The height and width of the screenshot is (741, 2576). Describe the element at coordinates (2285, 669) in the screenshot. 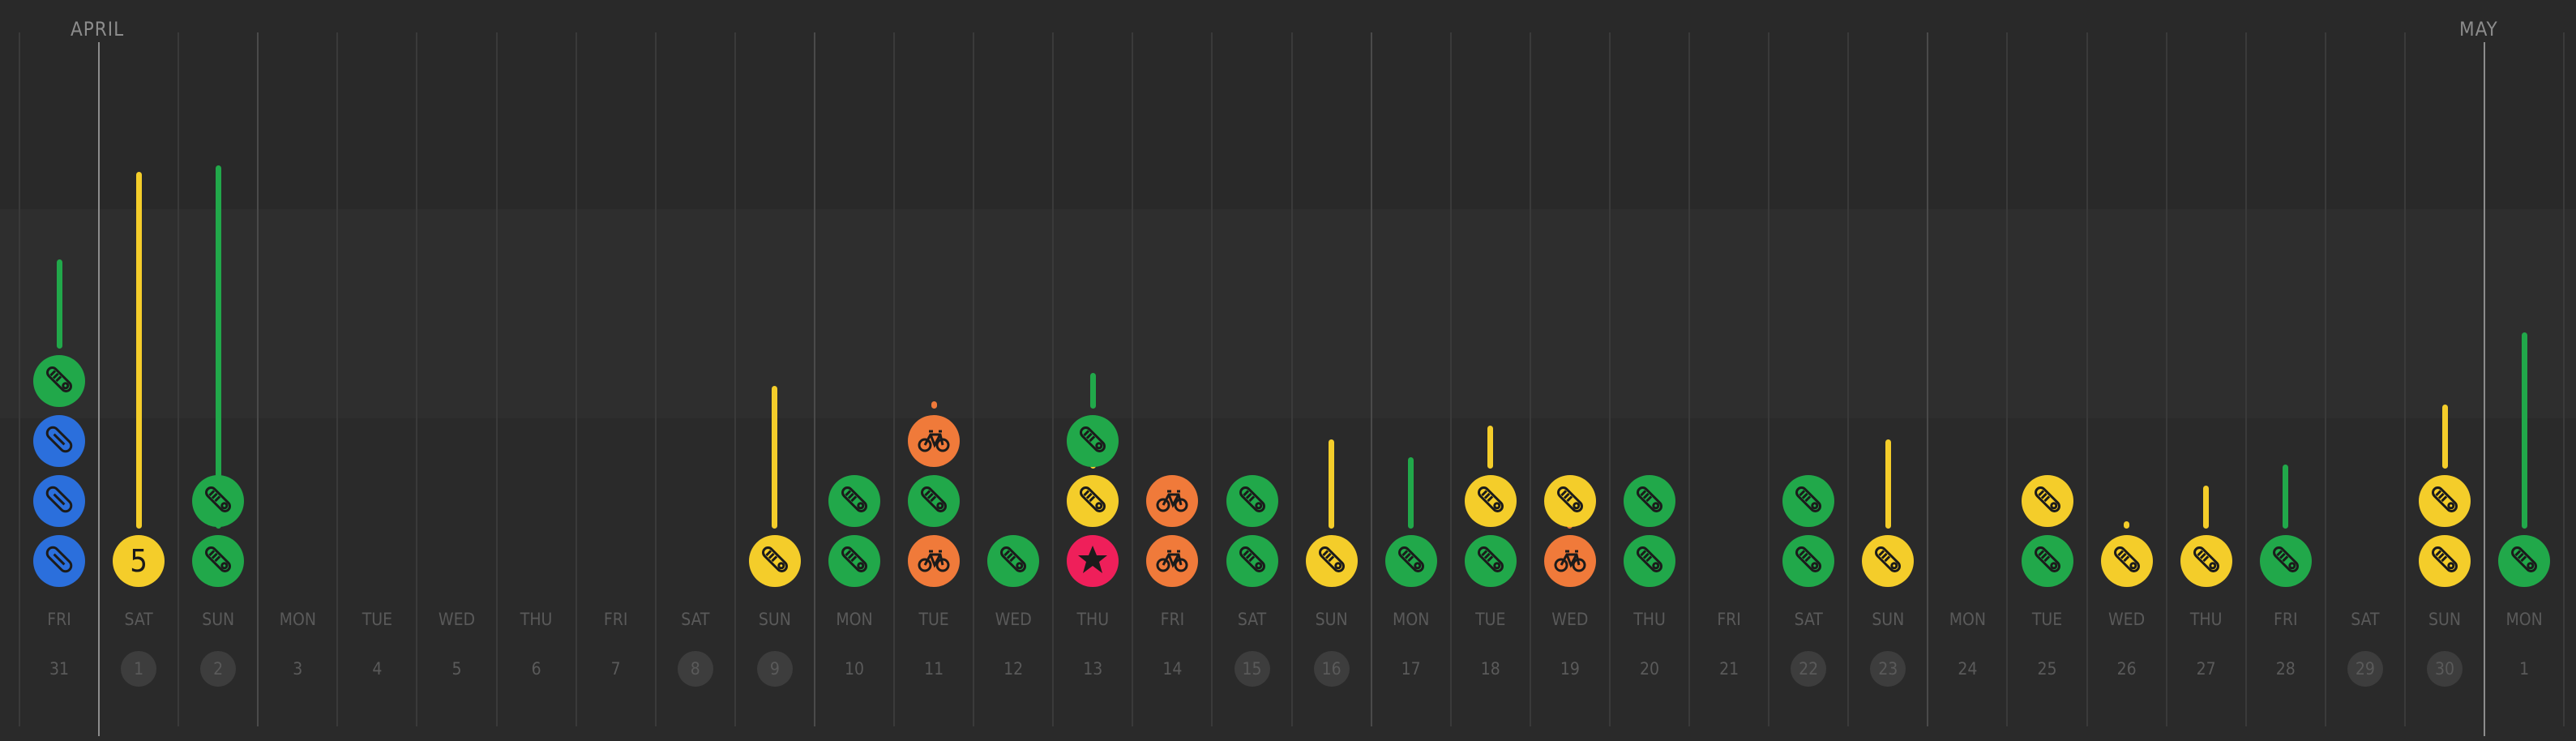

I see `day-number: 28` at that location.